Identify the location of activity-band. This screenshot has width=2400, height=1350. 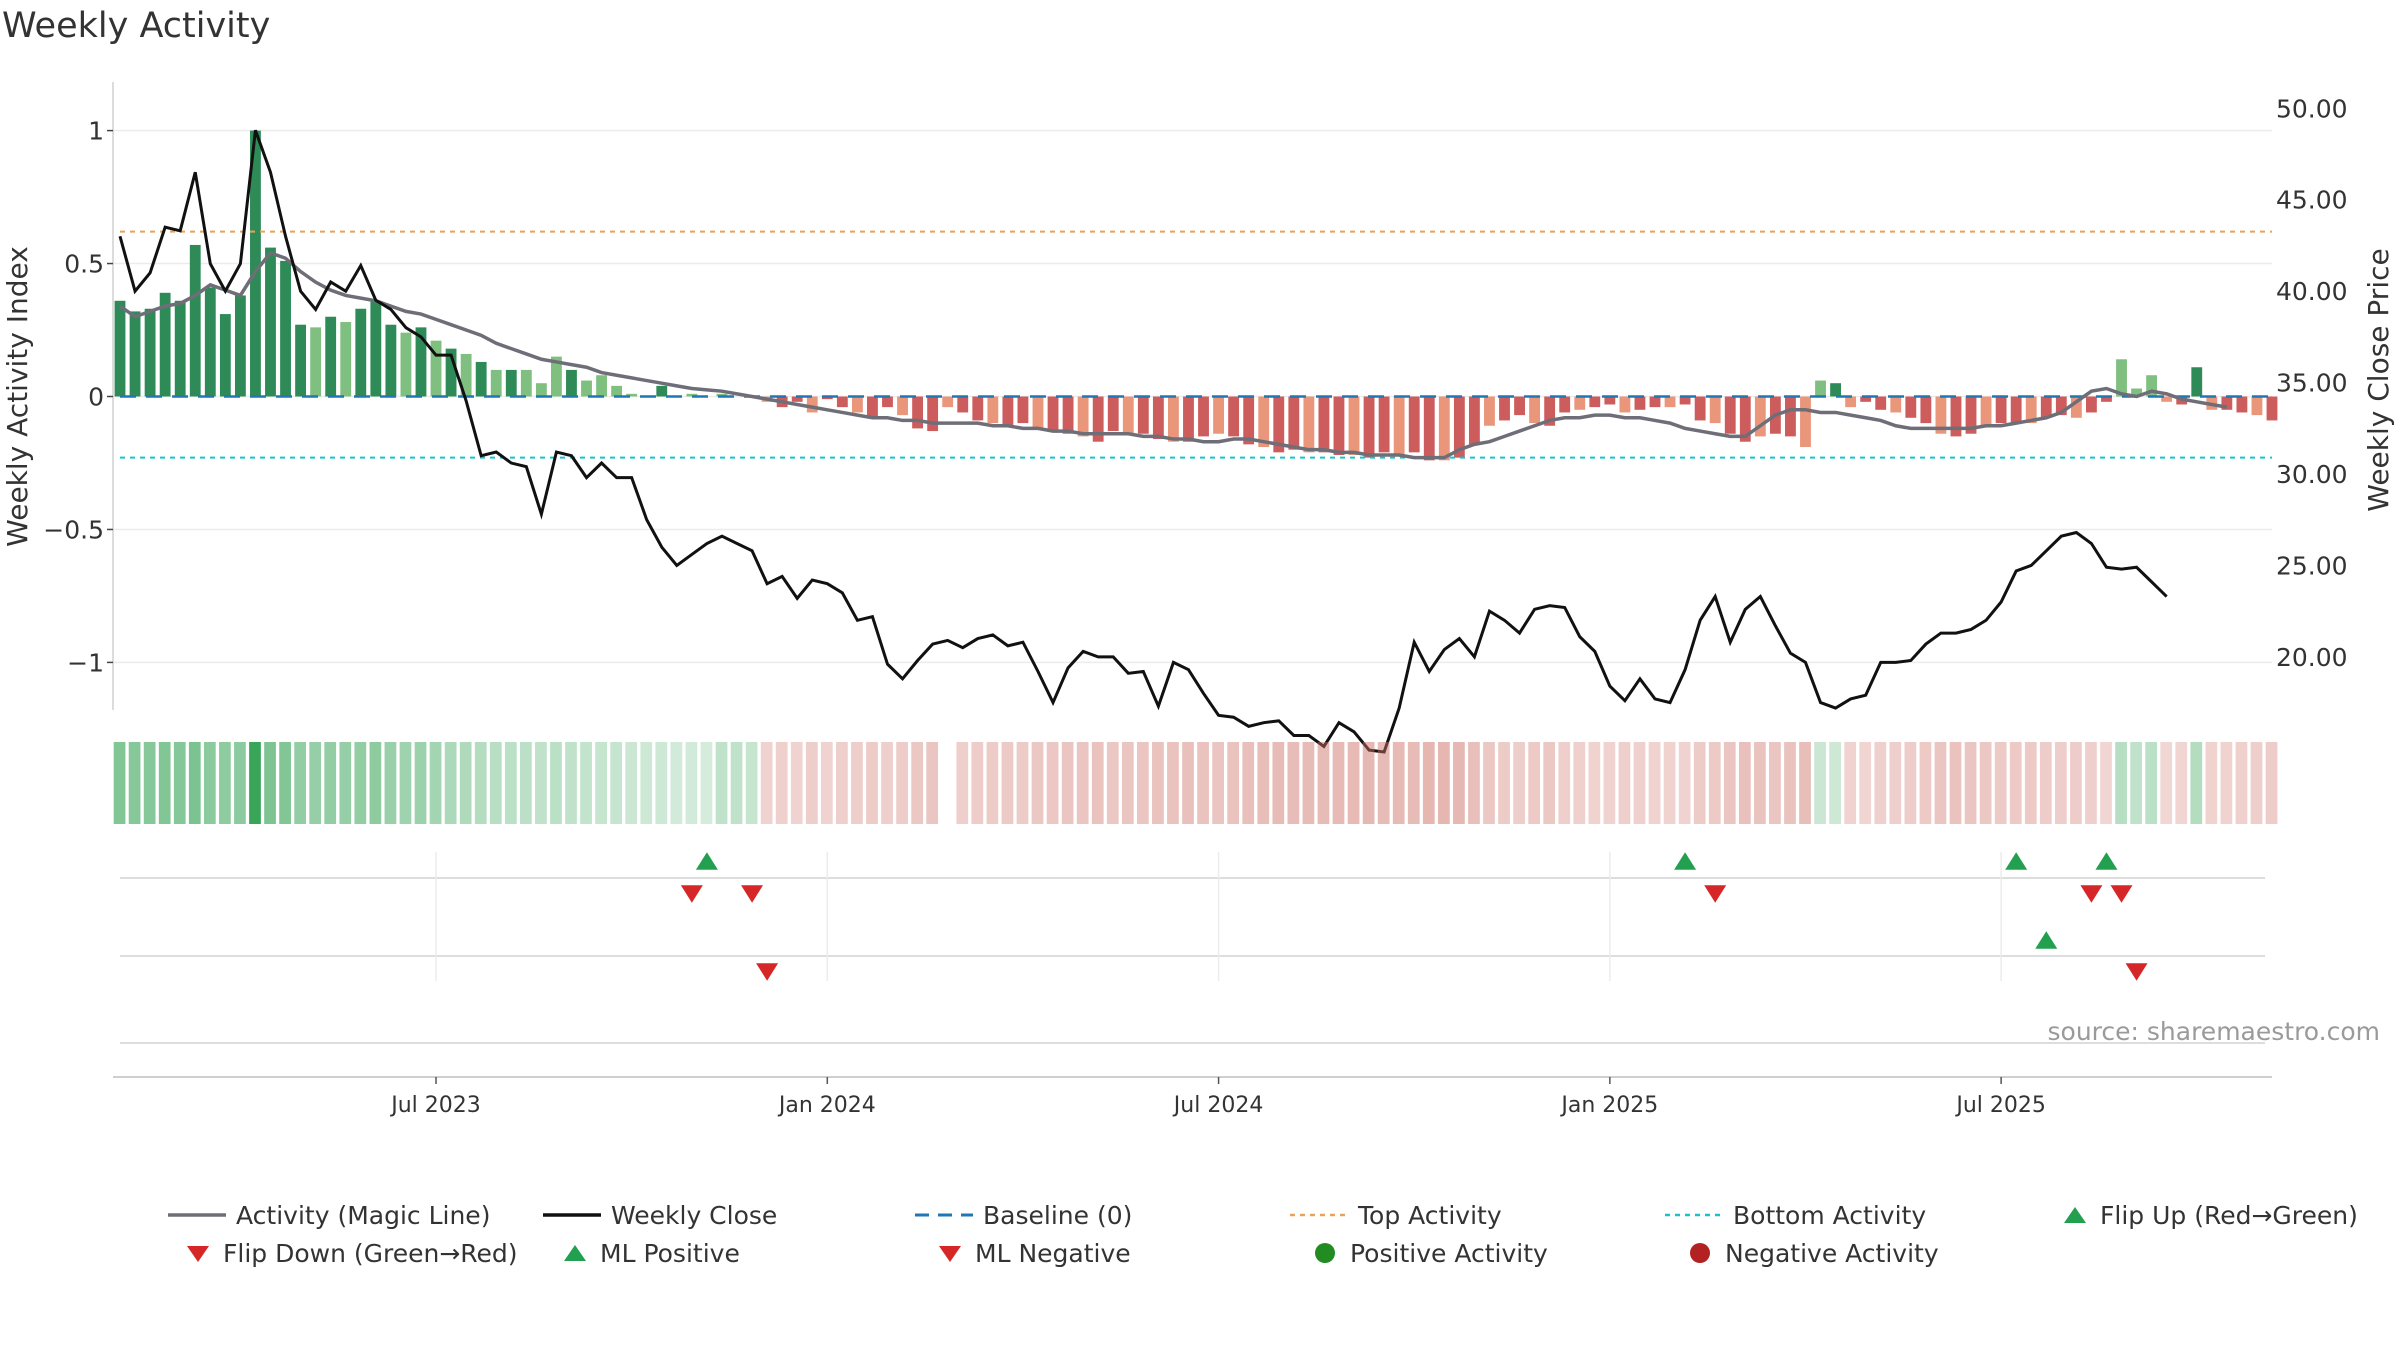
(1195, 783).